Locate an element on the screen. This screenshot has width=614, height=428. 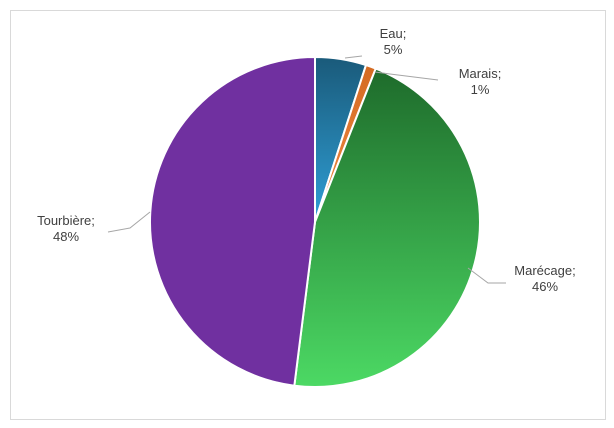
data-label-category: Eau; is located at coordinates (393, 33).